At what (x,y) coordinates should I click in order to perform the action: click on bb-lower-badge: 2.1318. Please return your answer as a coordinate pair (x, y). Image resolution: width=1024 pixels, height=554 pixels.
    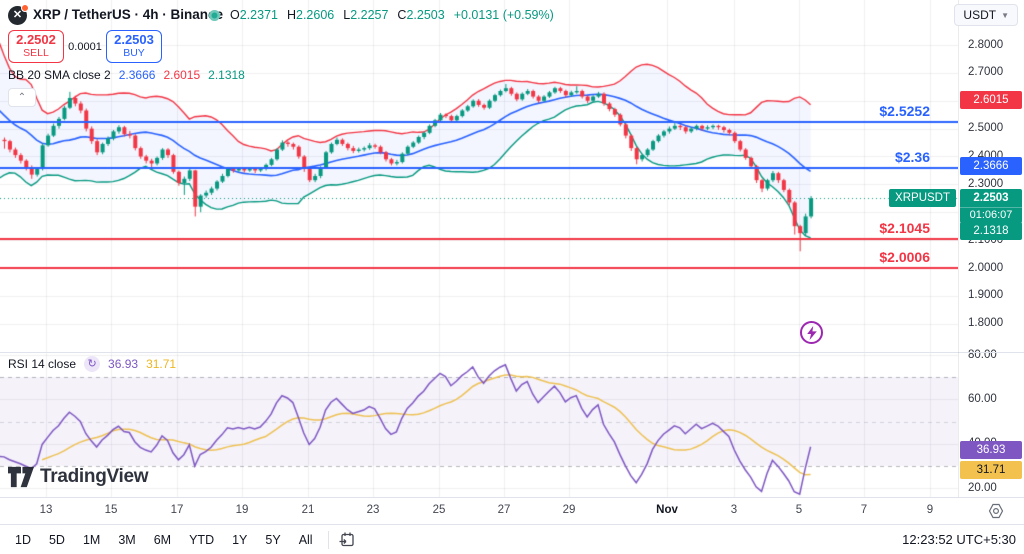
    Looking at the image, I should click on (991, 231).